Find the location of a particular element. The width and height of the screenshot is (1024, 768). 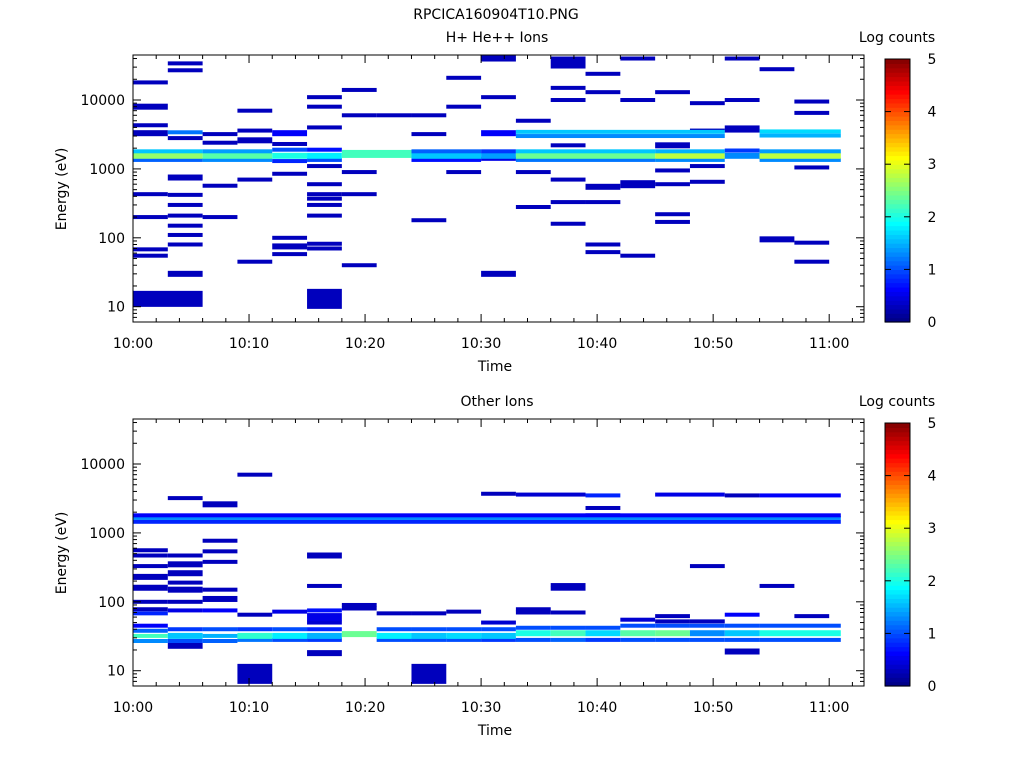

y-axis-label: Energy (eV) is located at coordinates (62, 553).